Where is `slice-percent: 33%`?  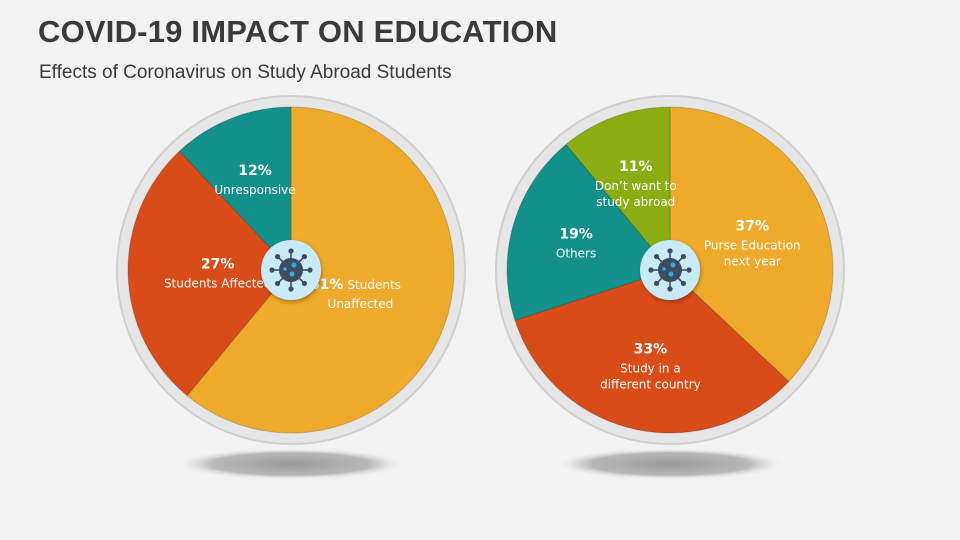 slice-percent: 33% is located at coordinates (651, 349).